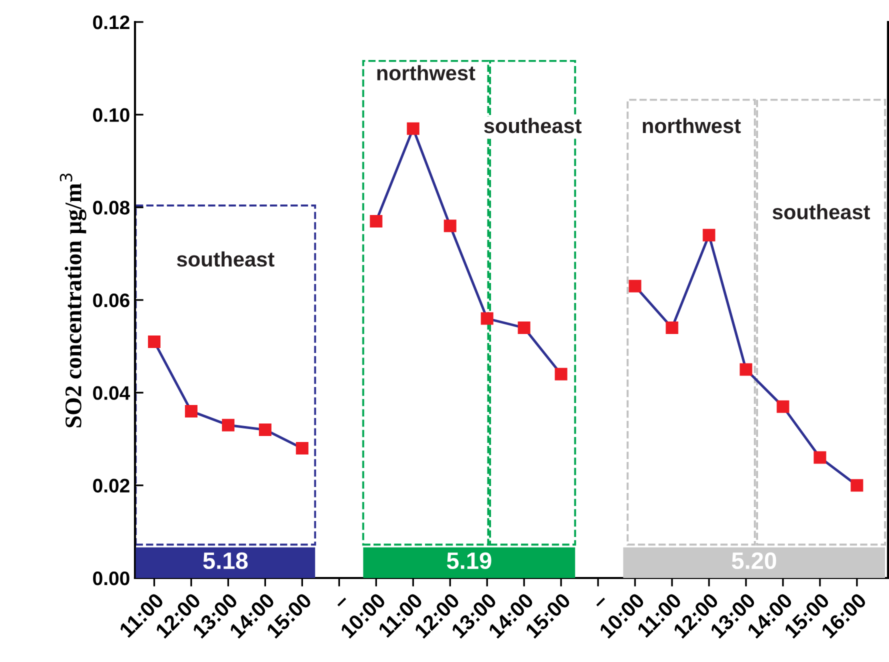 The width and height of the screenshot is (889, 662). What do you see at coordinates (111, 393) in the screenshot?
I see `y-tick-label: 0.04` at bounding box center [111, 393].